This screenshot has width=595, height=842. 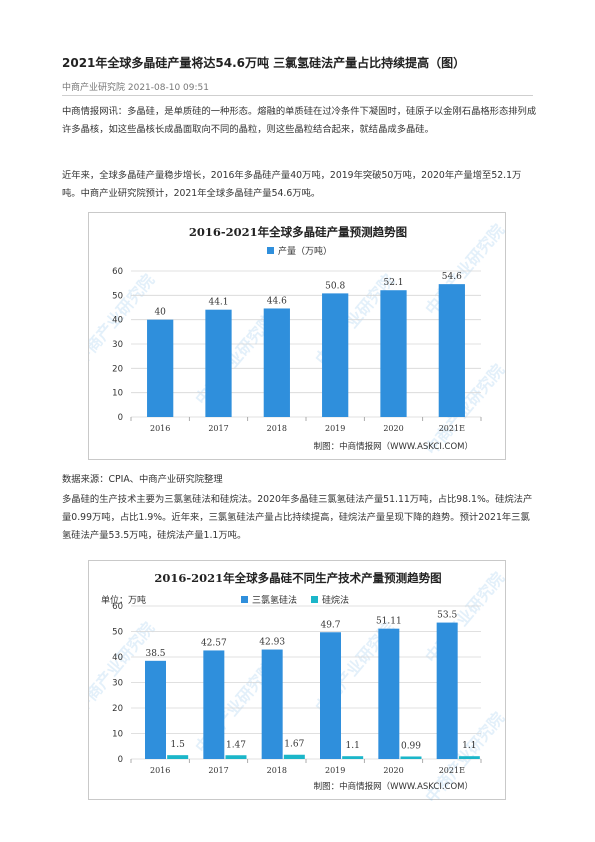 What do you see at coordinates (135, 88) in the screenshot?
I see `article-meta: 中商产业研究院 2021-08-10 09:51` at bounding box center [135, 88].